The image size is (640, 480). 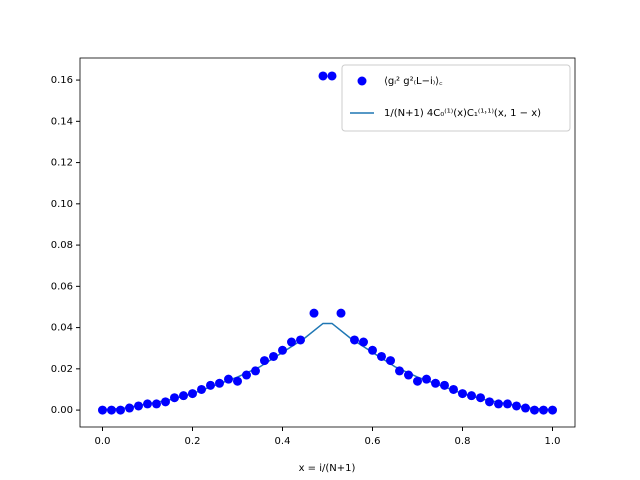 I want to click on y-tick-label: 0.12, so click(x=62, y=163).